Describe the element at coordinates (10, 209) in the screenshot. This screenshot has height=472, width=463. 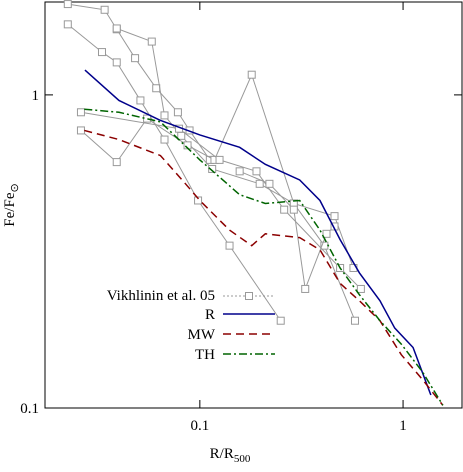
I see `y-label-text: Fe/Fe` at that location.